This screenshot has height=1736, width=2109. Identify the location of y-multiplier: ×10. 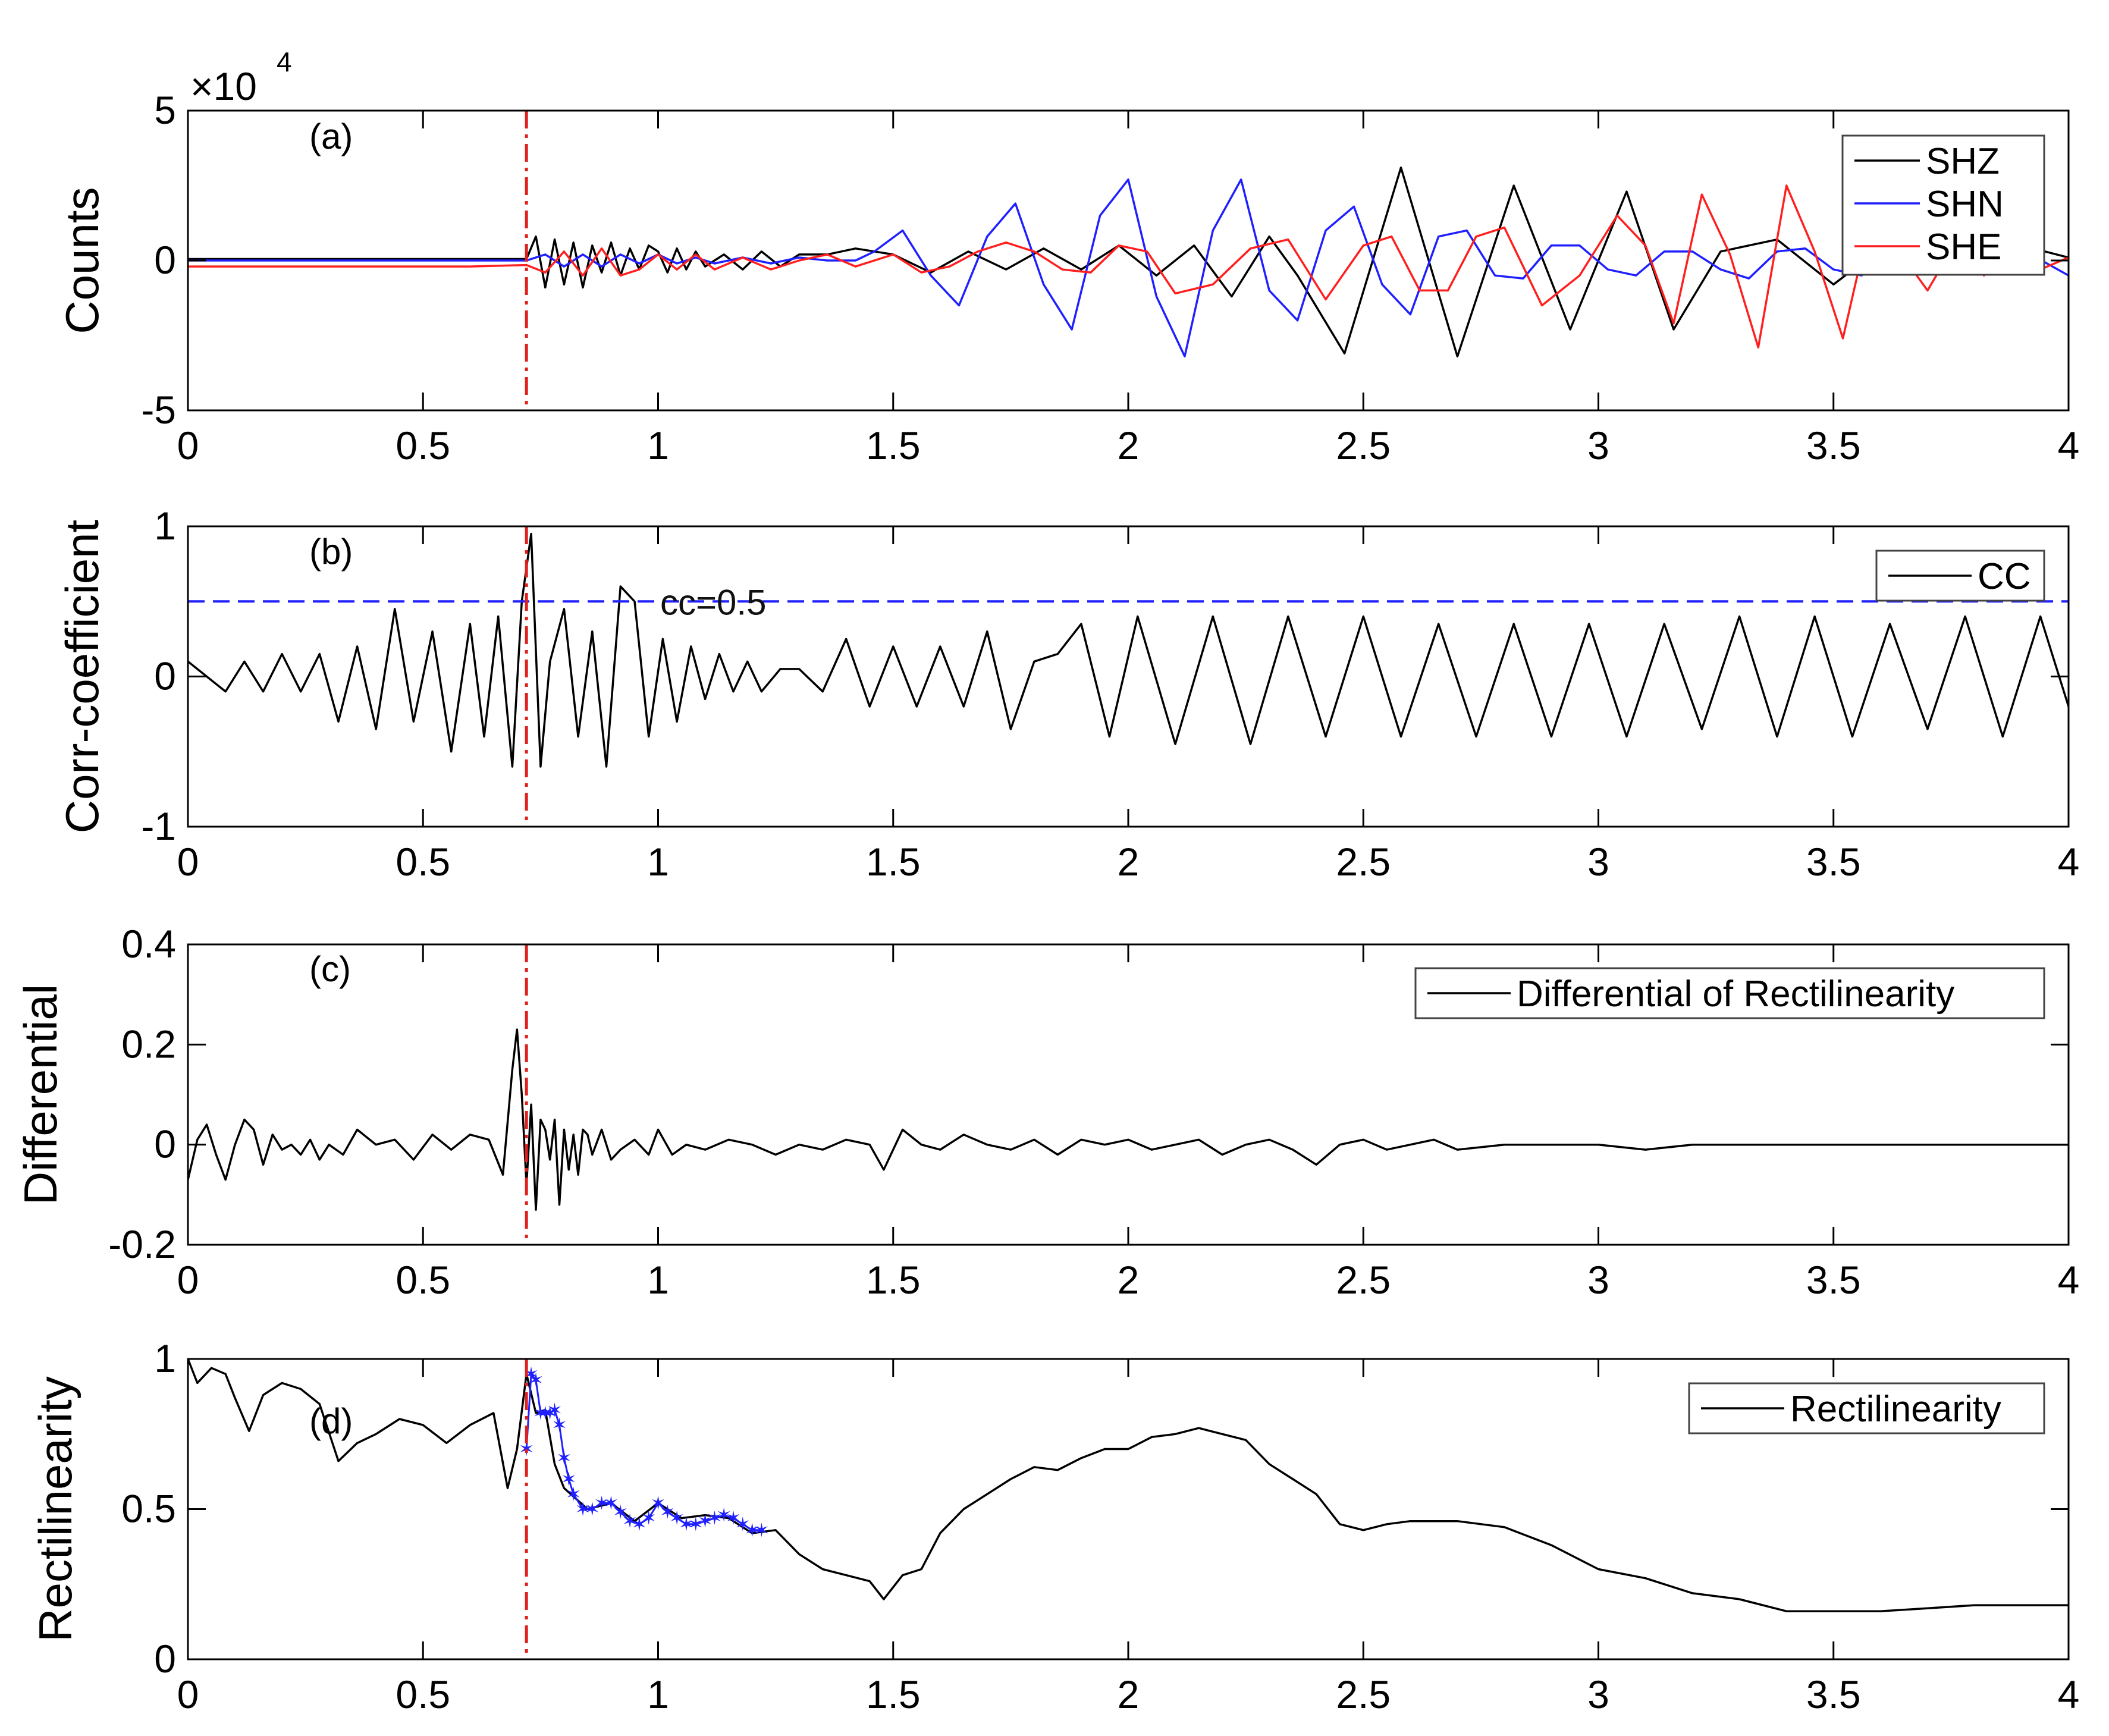
(223, 86).